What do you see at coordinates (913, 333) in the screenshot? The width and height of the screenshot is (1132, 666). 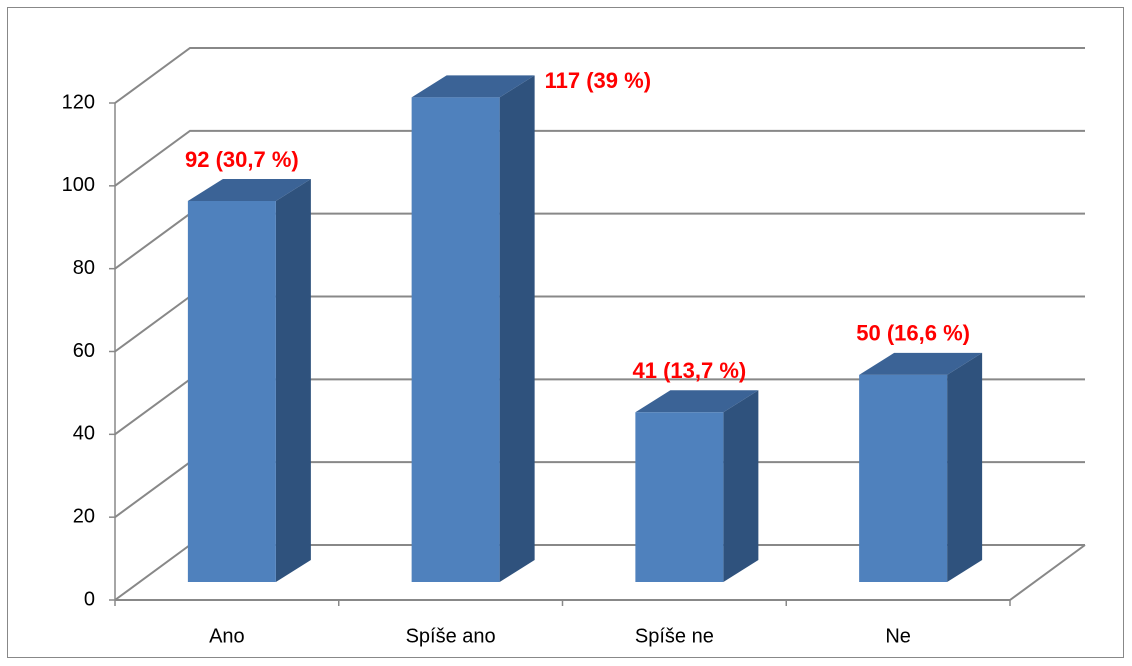 I see `value-label: 50 (16,6 %)` at bounding box center [913, 333].